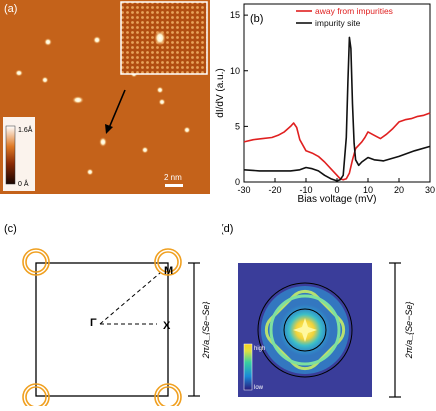  What do you see at coordinates (237, 182) in the screenshot?
I see `y-tick-label: 0` at bounding box center [237, 182].